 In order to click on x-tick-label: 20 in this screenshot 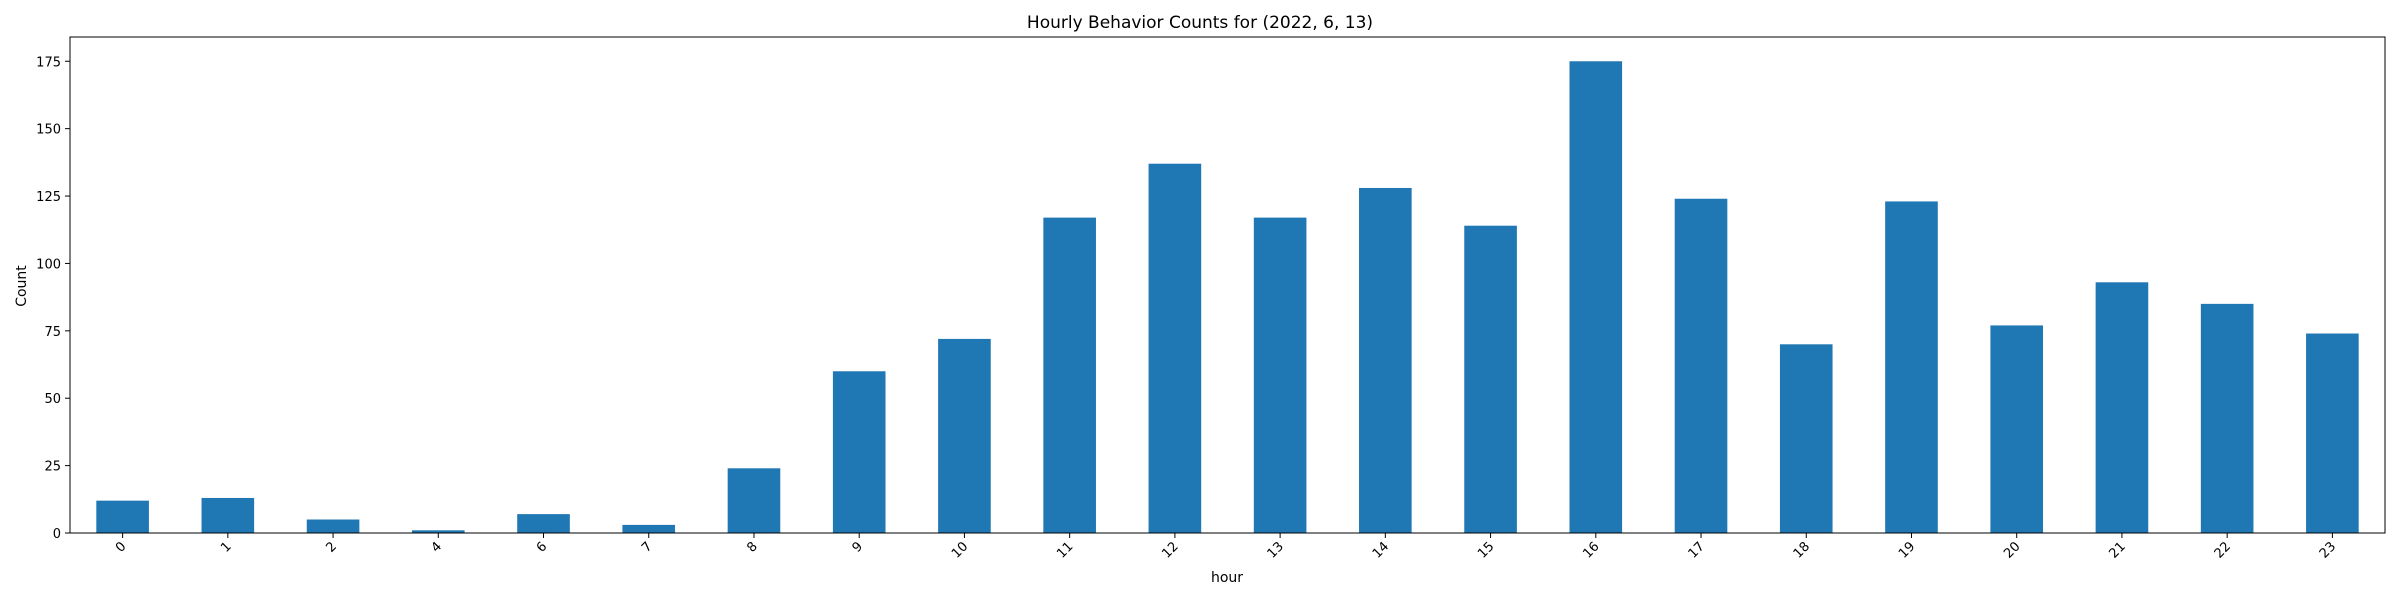, I will do `click(2012, 550)`.